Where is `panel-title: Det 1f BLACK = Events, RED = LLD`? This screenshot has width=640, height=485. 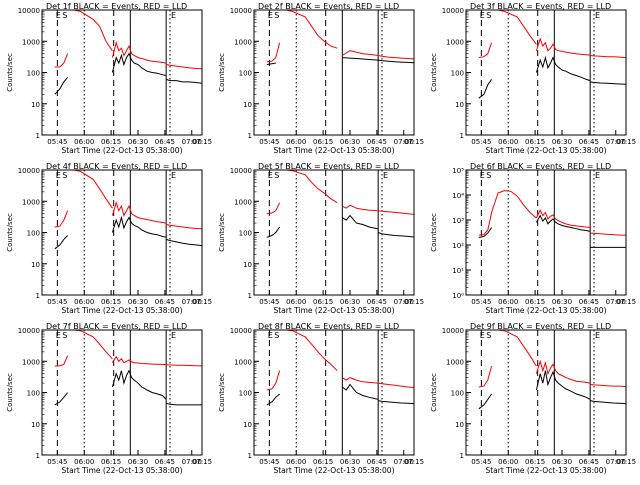
panel-title: Det 1f BLACK = Events, RED = LLD is located at coordinates (116, 6).